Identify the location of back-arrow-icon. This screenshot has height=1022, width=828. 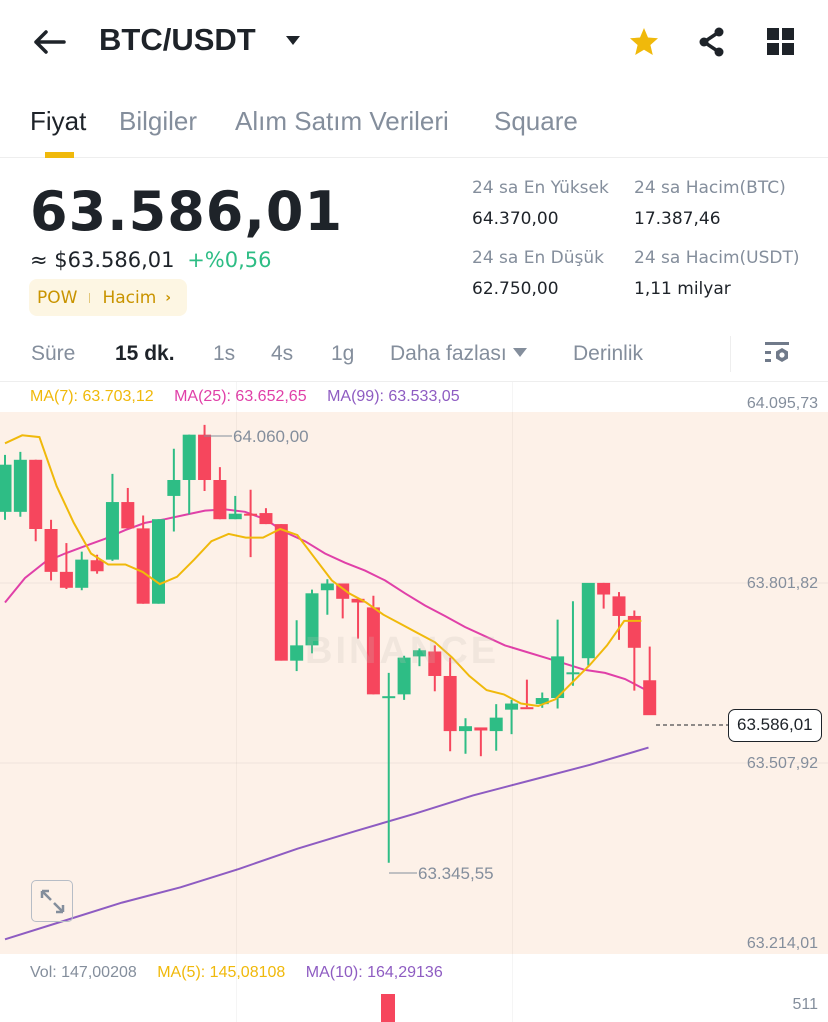
(50, 42).